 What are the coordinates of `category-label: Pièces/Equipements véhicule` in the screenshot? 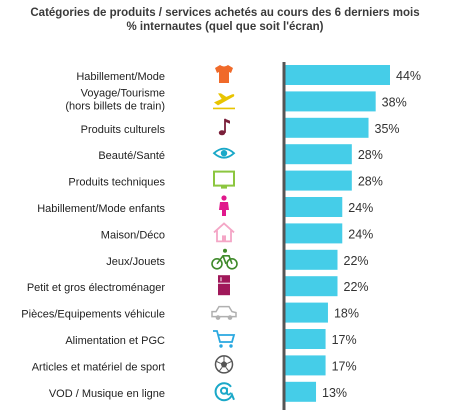 It's located at (93, 315).